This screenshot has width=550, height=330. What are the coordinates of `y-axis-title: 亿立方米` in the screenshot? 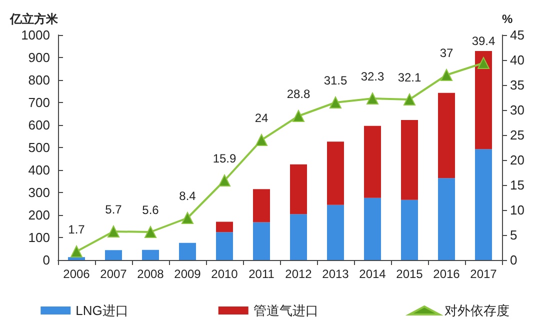 It's located at (34, 19).